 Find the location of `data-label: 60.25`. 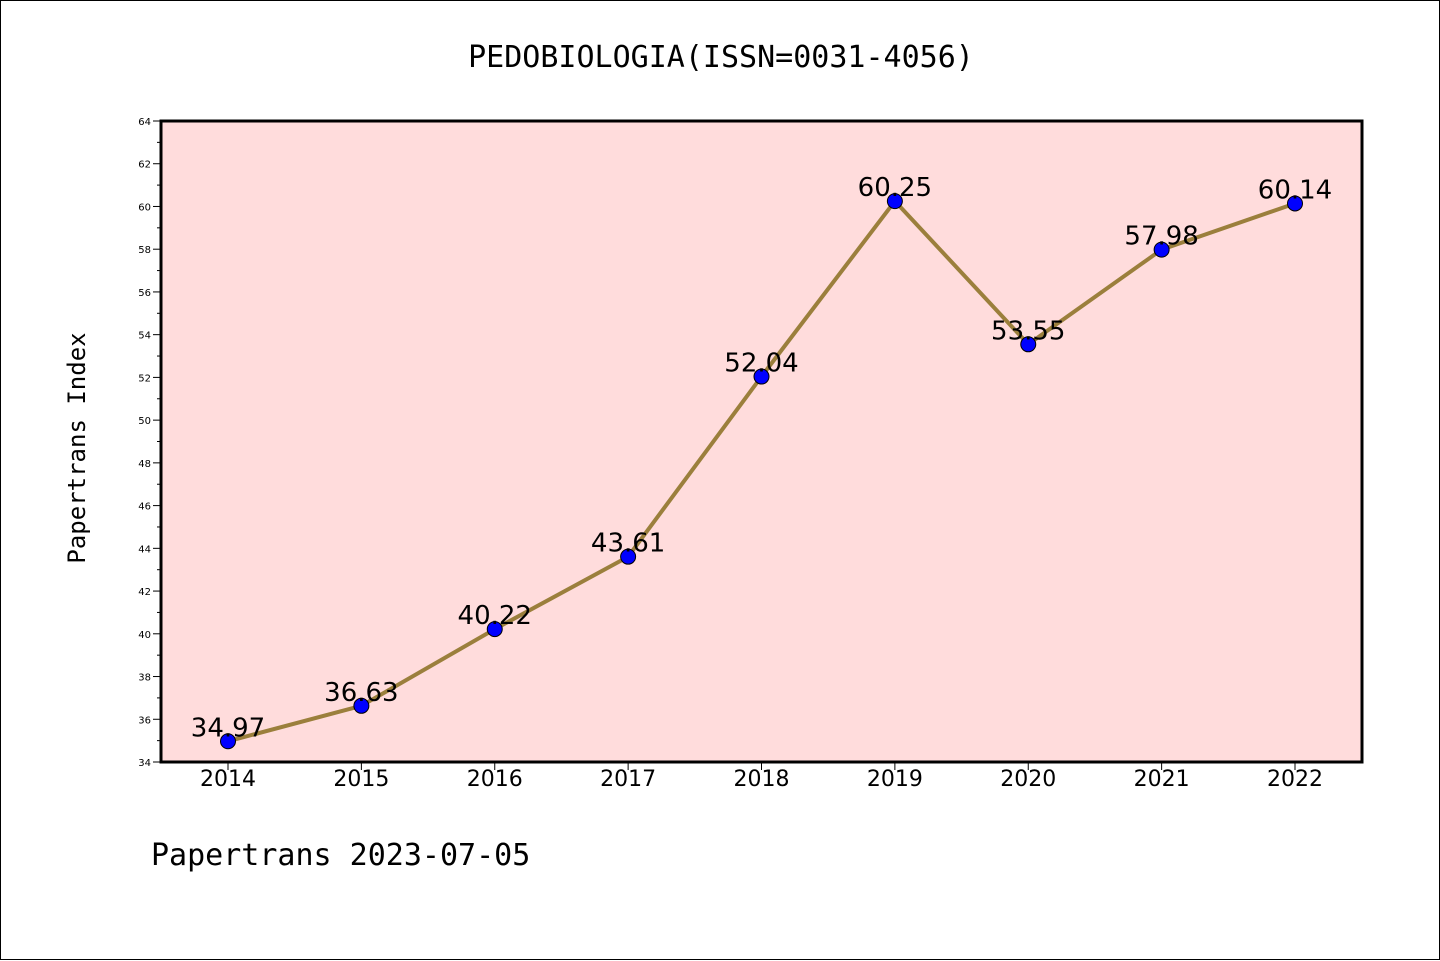

data-label: 60.25 is located at coordinates (895, 188).